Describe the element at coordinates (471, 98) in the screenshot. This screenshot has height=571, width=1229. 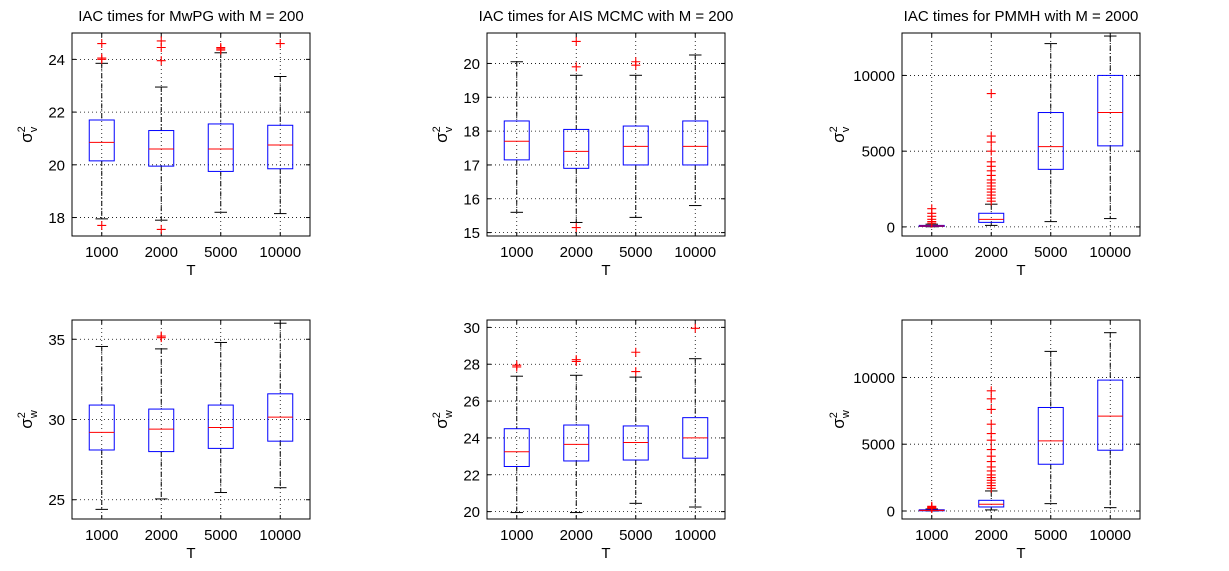
I see `y-tick-label: 19` at that location.